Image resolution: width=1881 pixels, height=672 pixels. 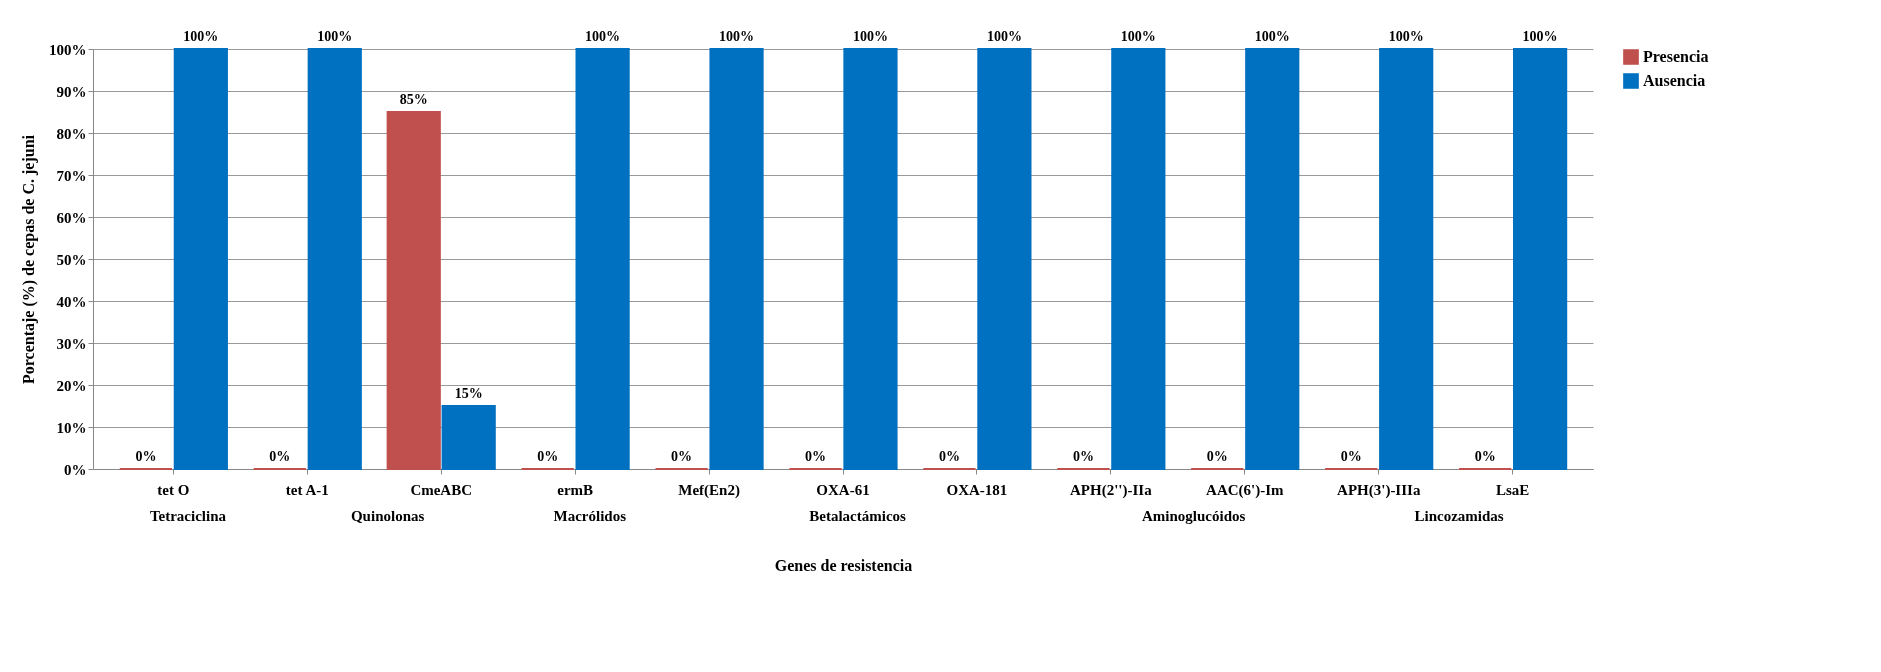 What do you see at coordinates (1459, 516) in the screenshot?
I see `text: Lincozamidas` at bounding box center [1459, 516].